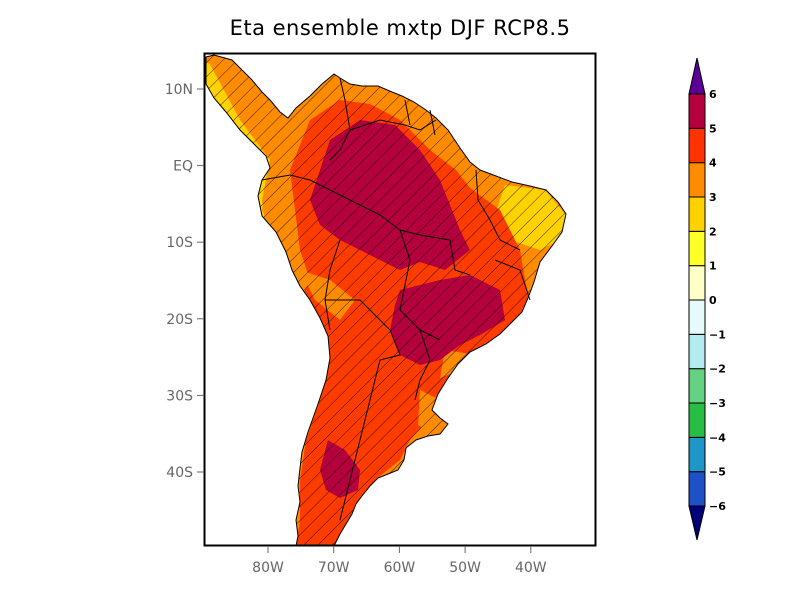  Describe the element at coordinates (465, 568) in the screenshot. I see `x-tick-label: 50W` at that location.